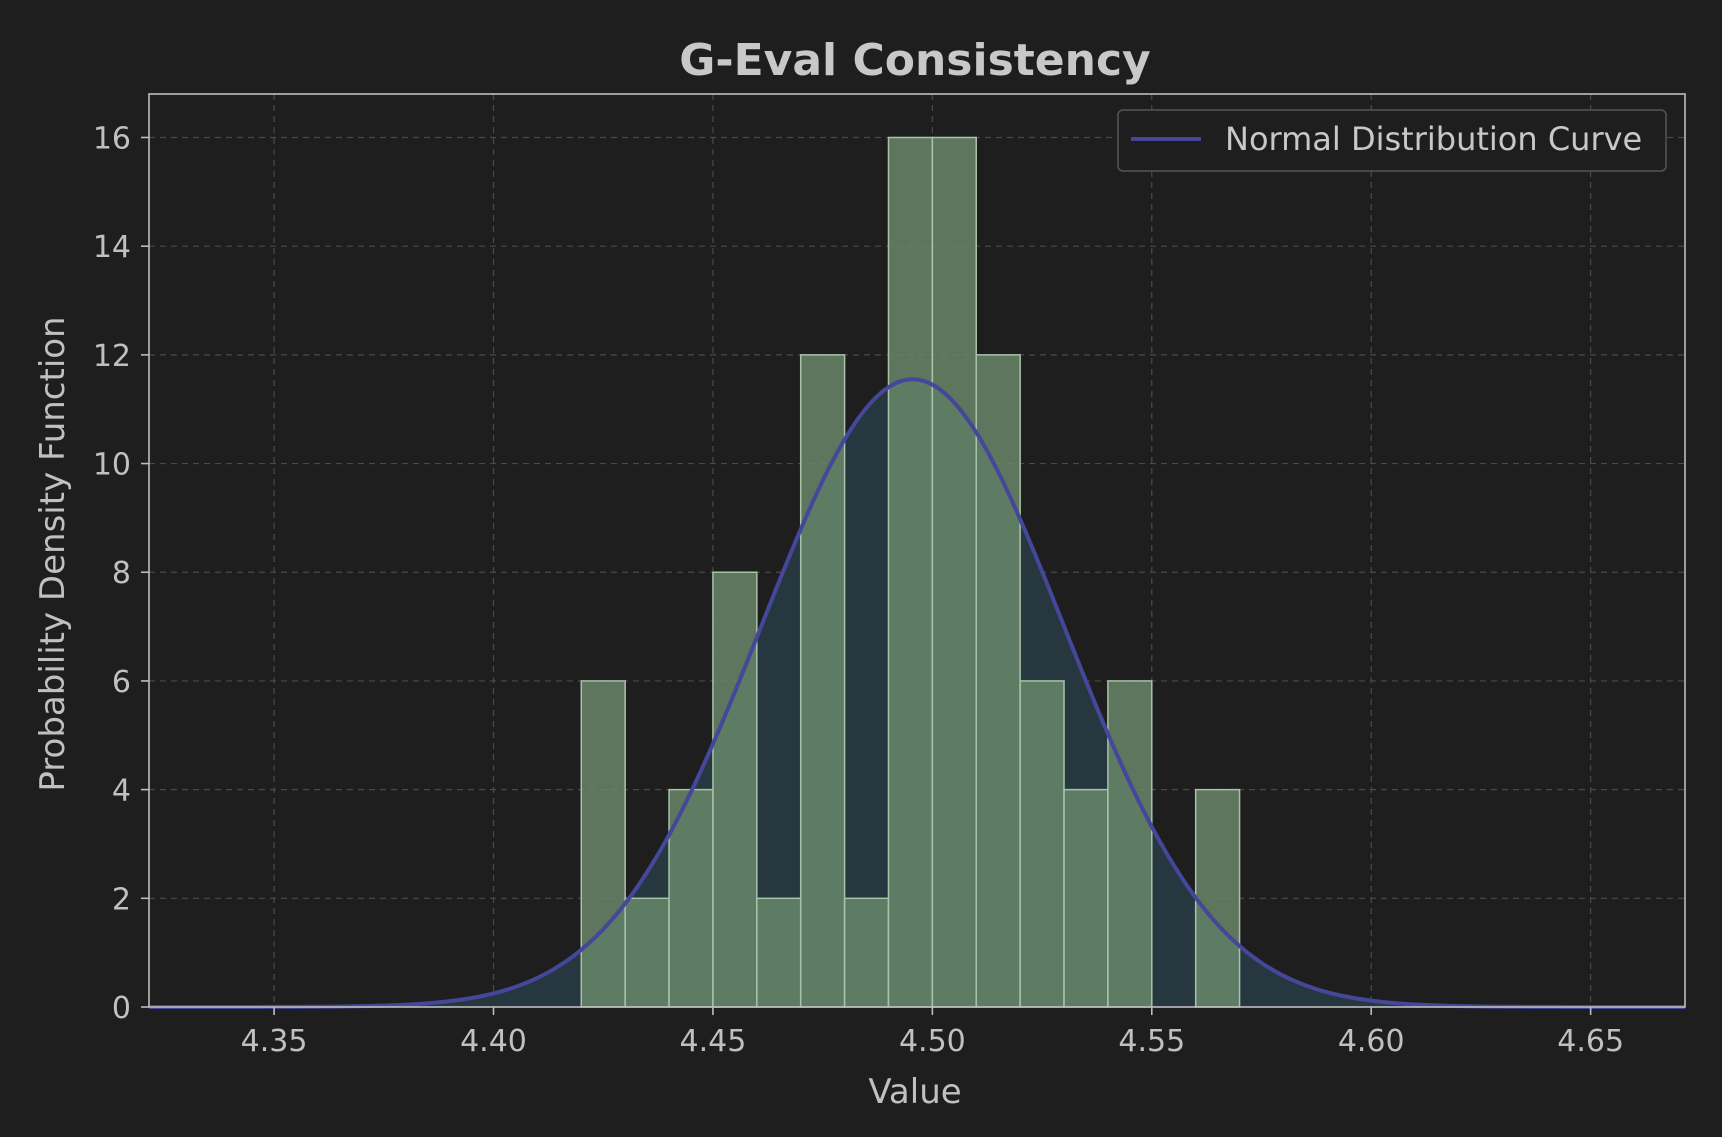 The width and height of the screenshot is (1722, 1137). Describe the element at coordinates (112, 247) in the screenshot. I see `y-tick-label: 14` at that location.